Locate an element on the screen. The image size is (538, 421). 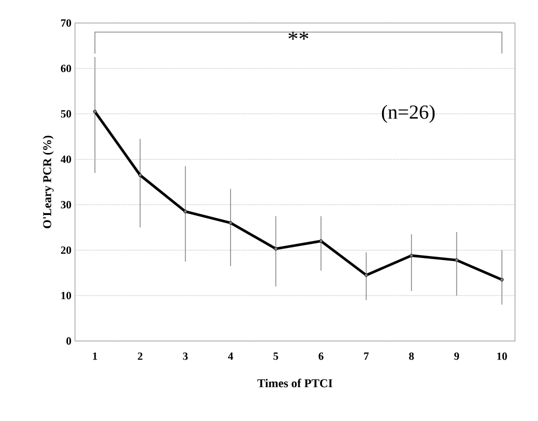
x-tick-label: 10 is located at coordinates (502, 356).